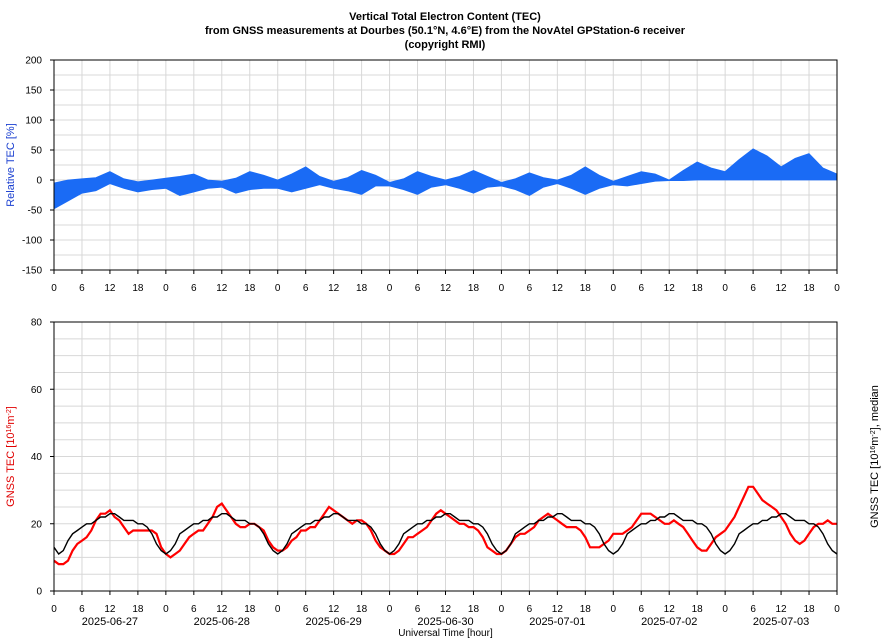 The width and height of the screenshot is (886, 640). Describe the element at coordinates (445, 534) in the screenshot. I see `median-tec-line` at that location.